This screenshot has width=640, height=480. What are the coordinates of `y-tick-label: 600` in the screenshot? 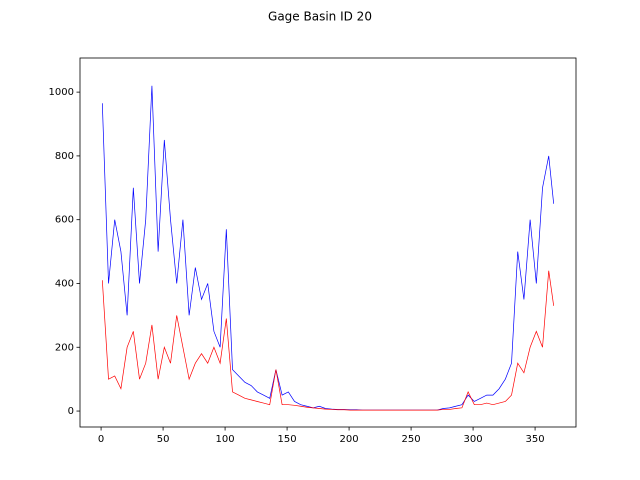 It's located at (64, 220).